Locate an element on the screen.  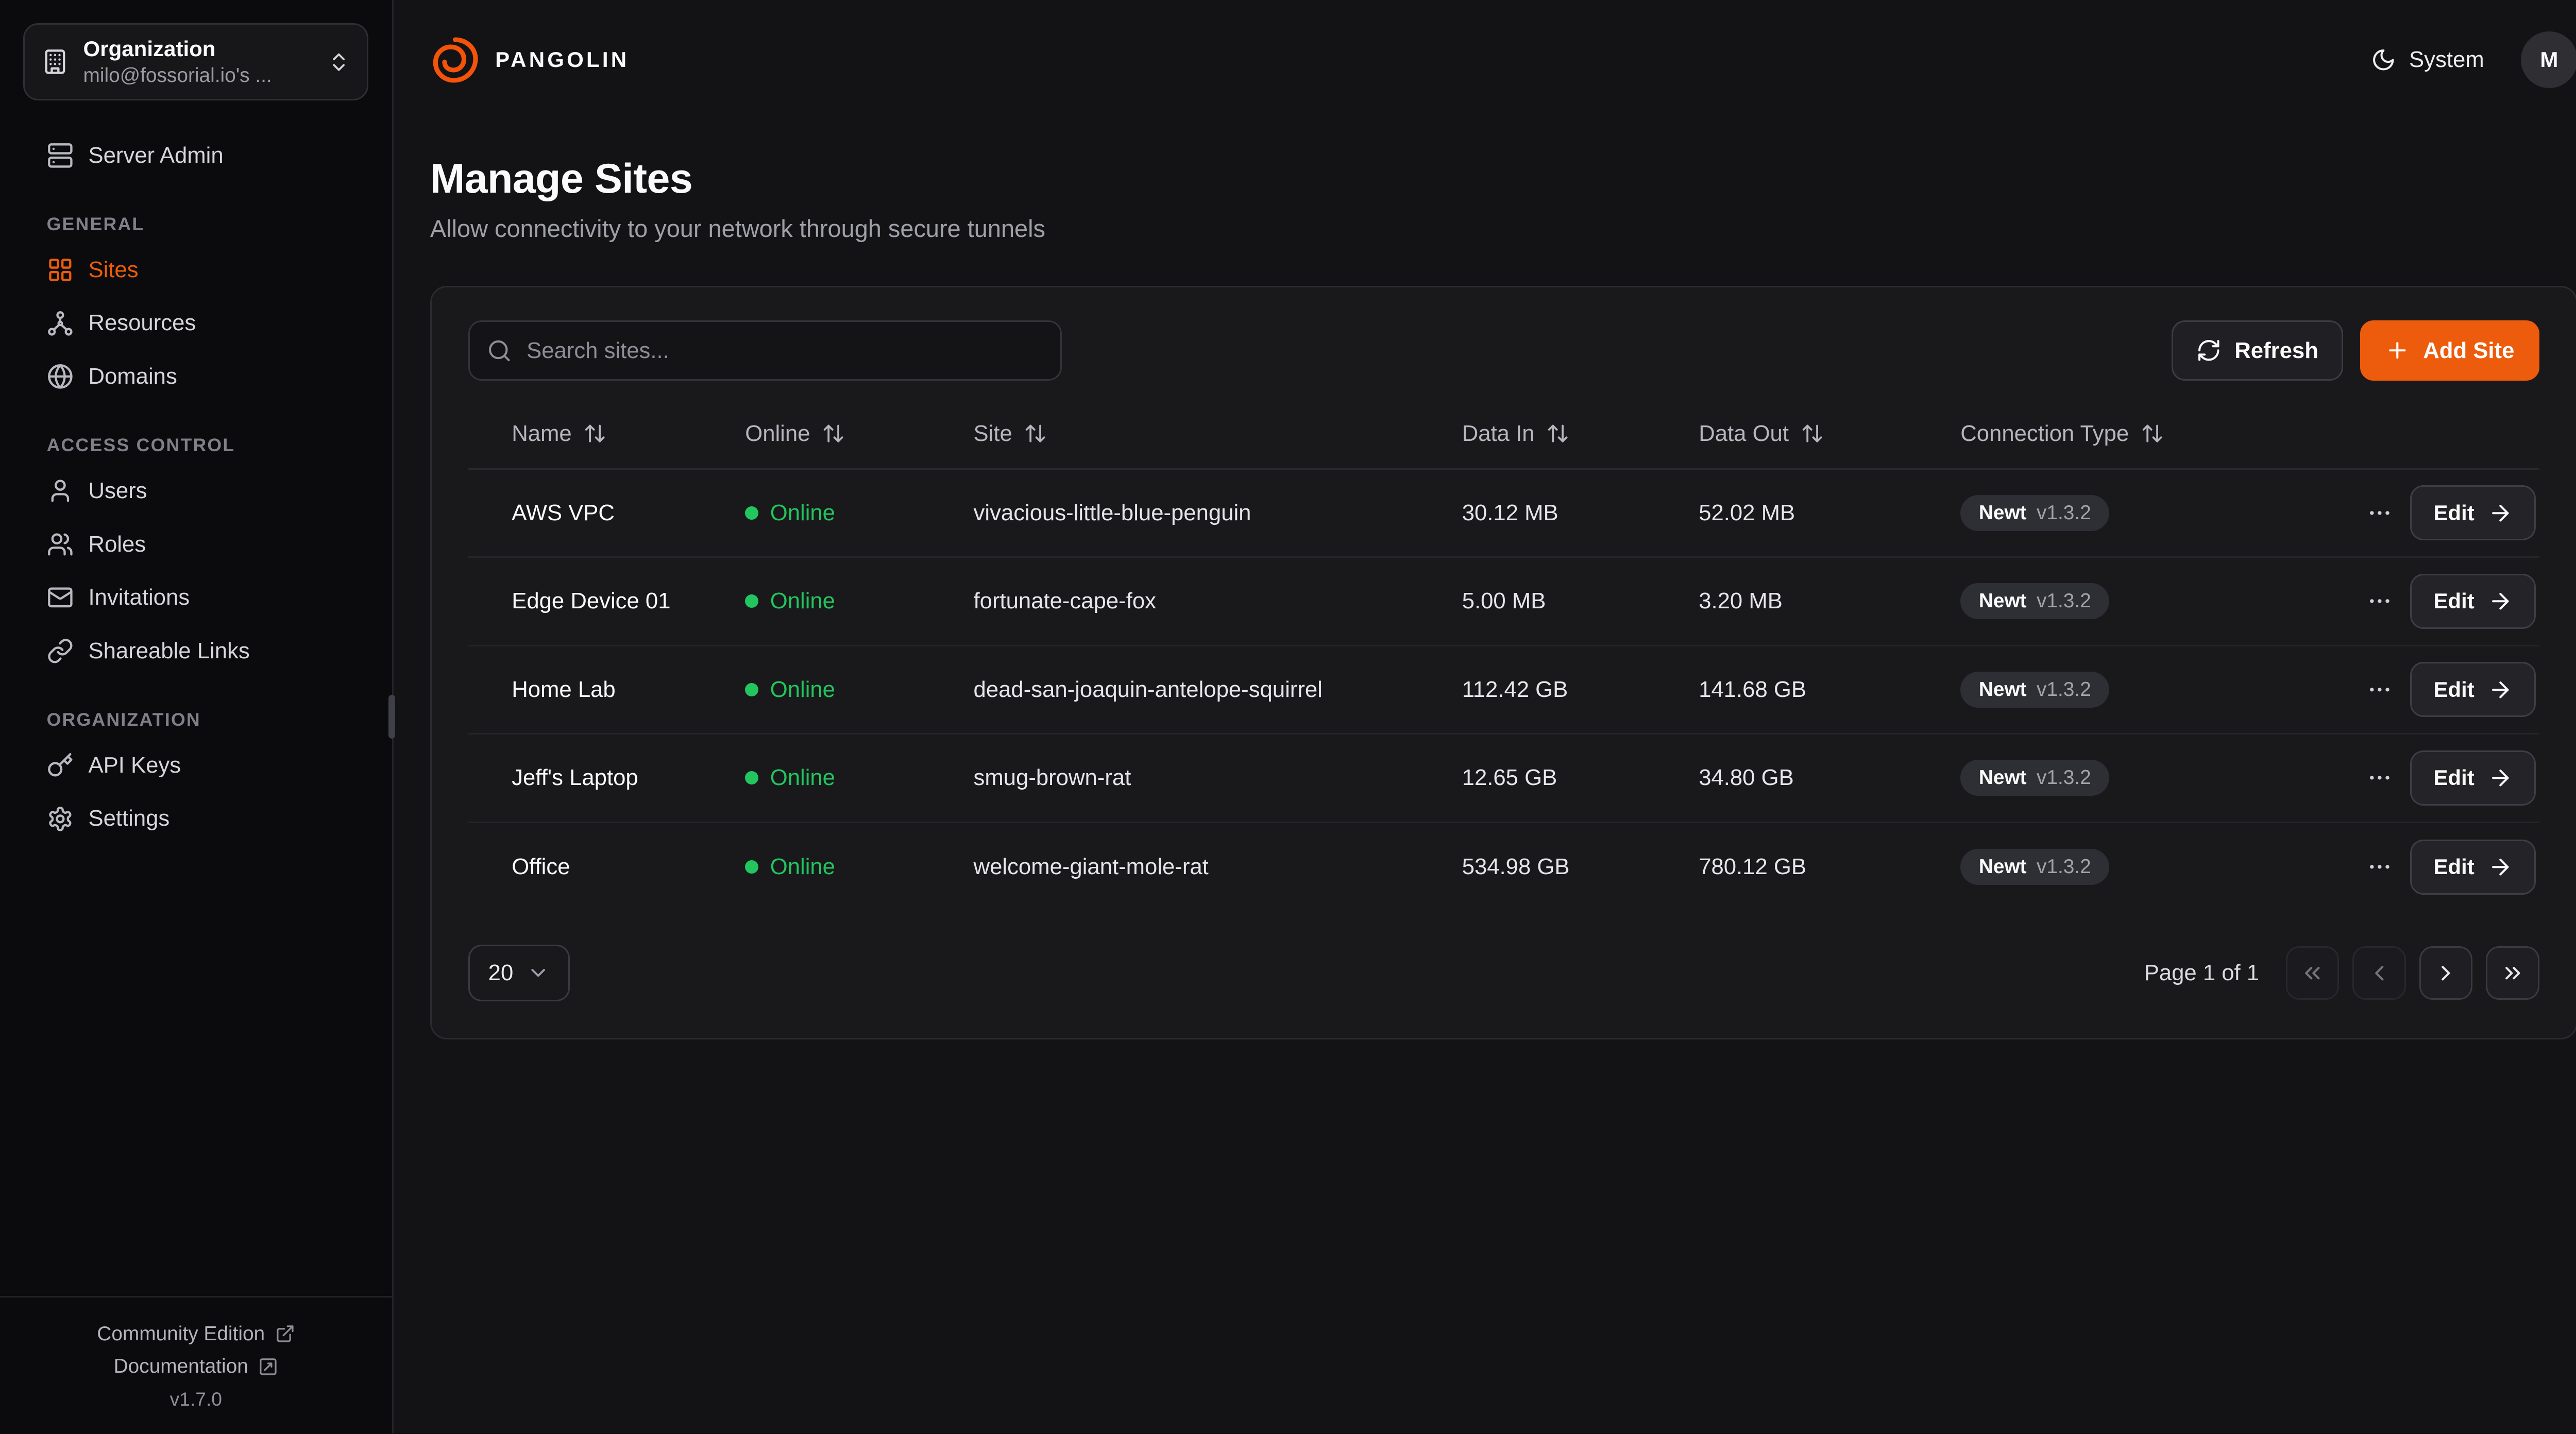
column-header-data-out: Data Out is located at coordinates (1761, 434).